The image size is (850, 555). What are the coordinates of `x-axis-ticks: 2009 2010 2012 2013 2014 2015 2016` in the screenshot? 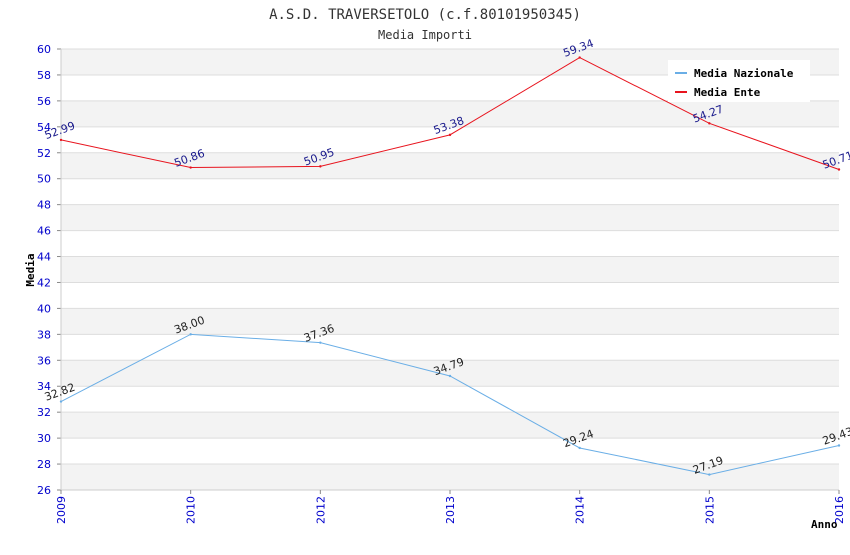 It's located at (450, 507).